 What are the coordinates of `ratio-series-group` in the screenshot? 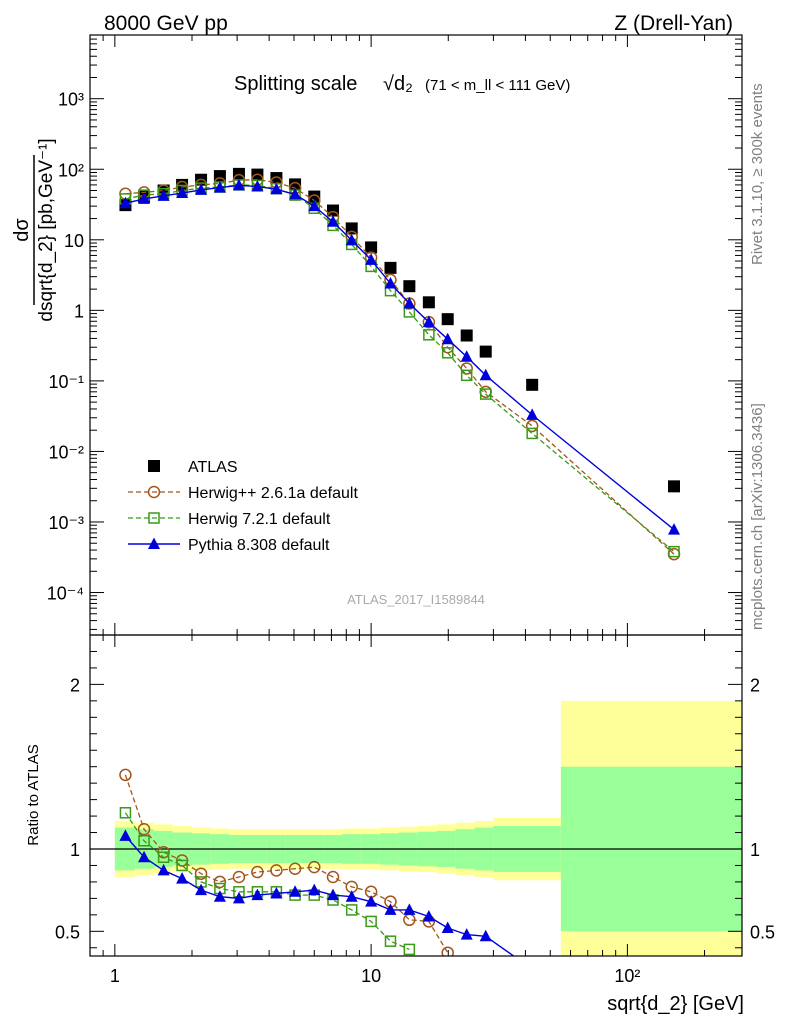 It's located at (328, 871).